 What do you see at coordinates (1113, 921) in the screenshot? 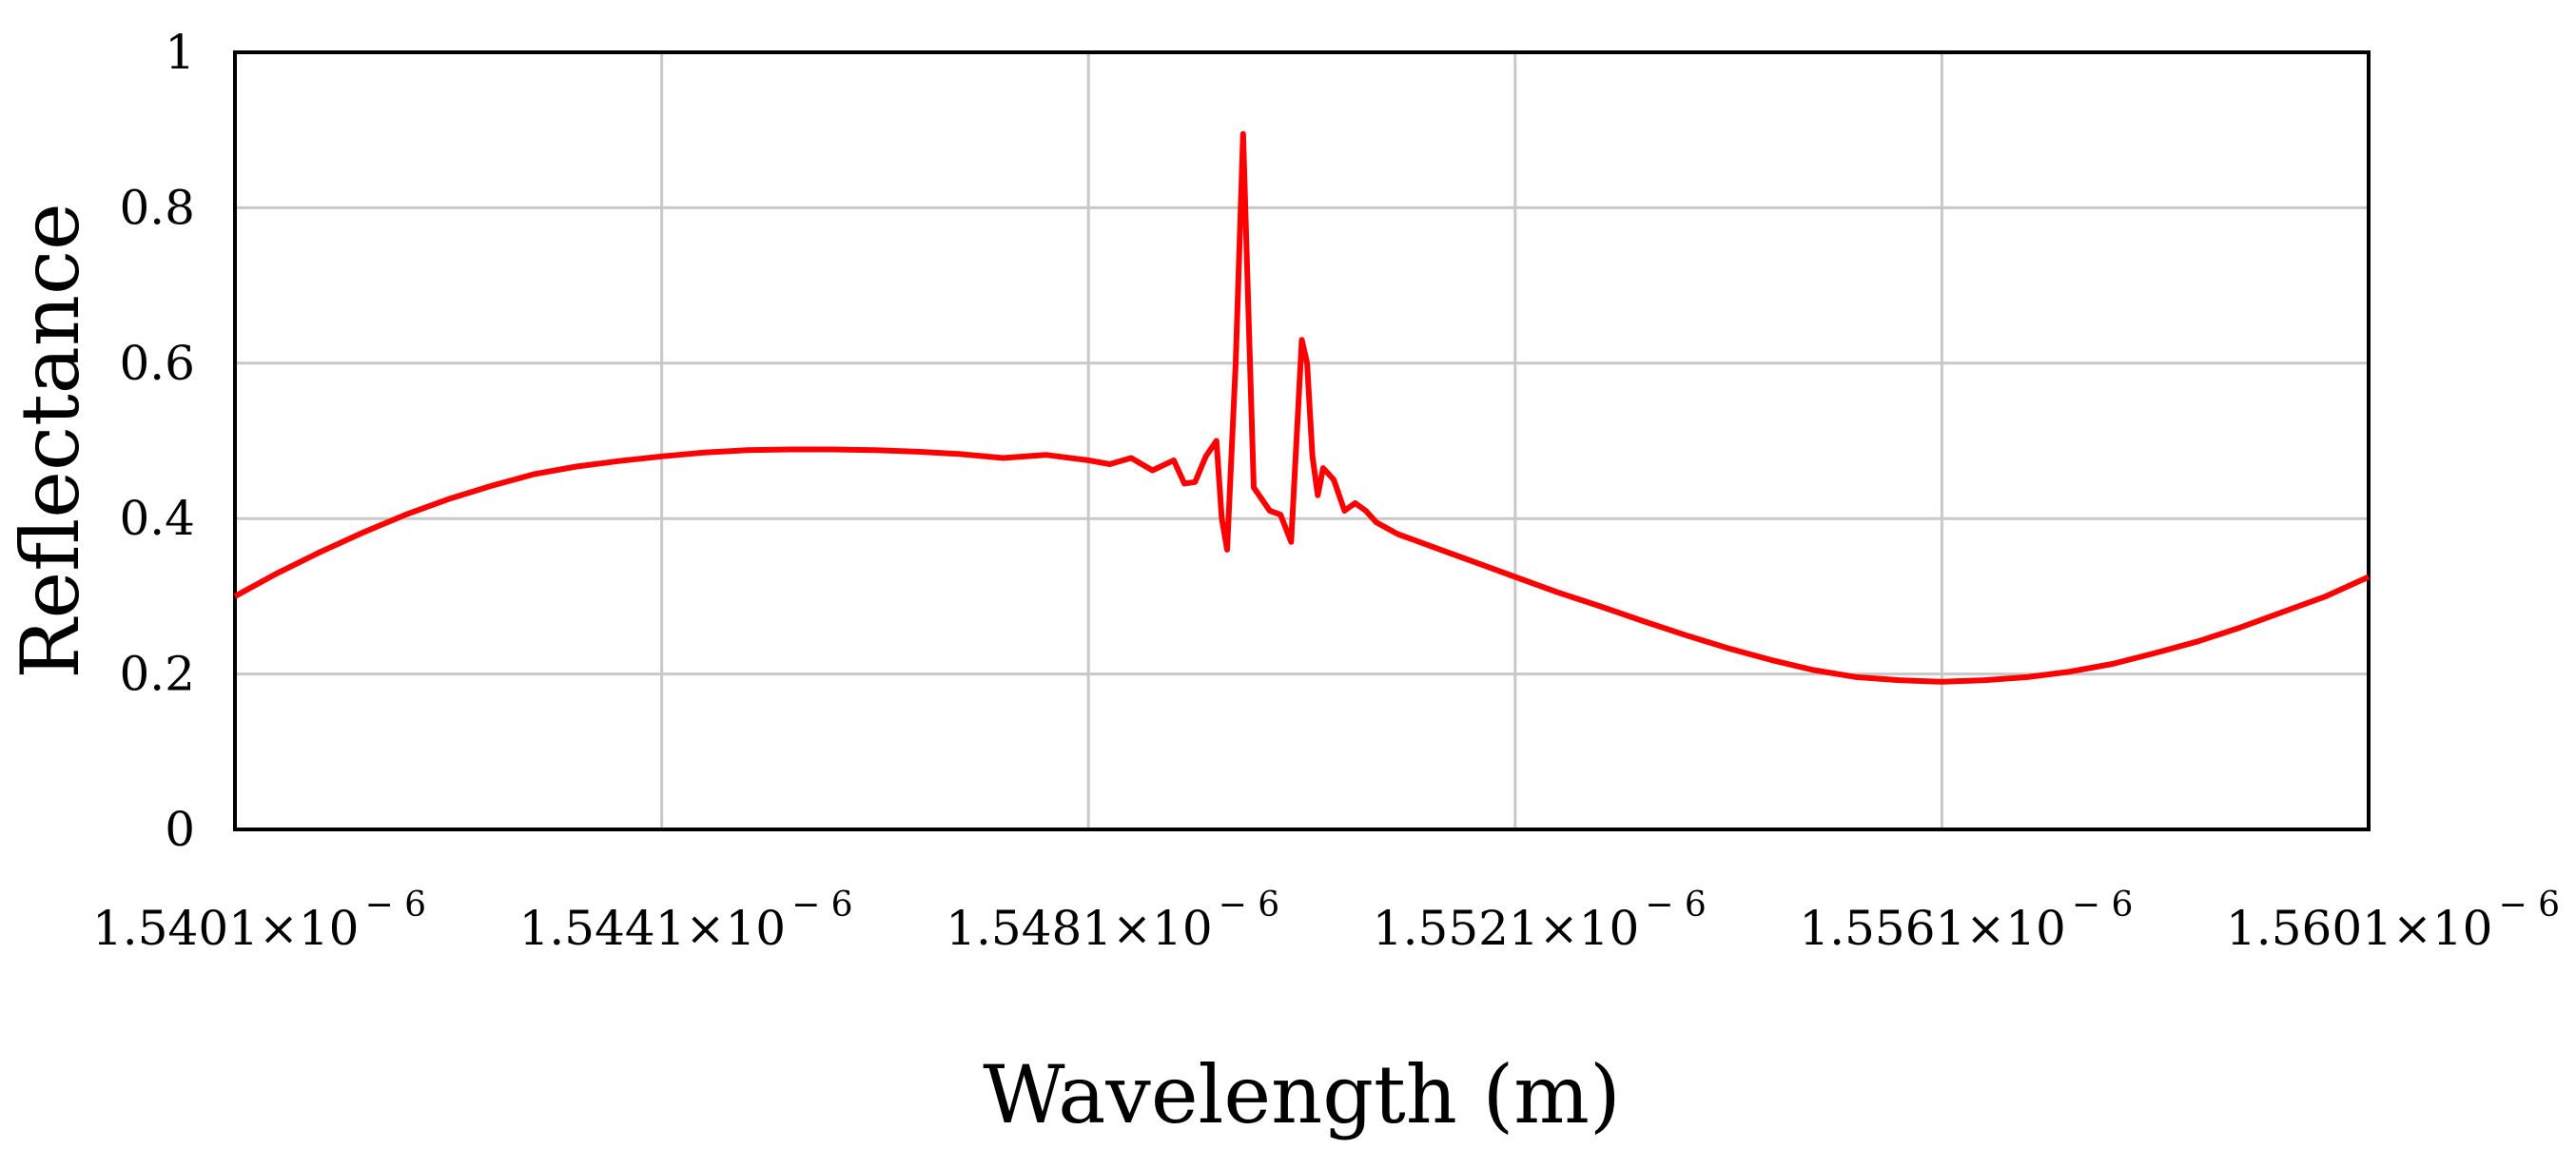
I see `x-tick-label: 1.5481×10− 6` at bounding box center [1113, 921].